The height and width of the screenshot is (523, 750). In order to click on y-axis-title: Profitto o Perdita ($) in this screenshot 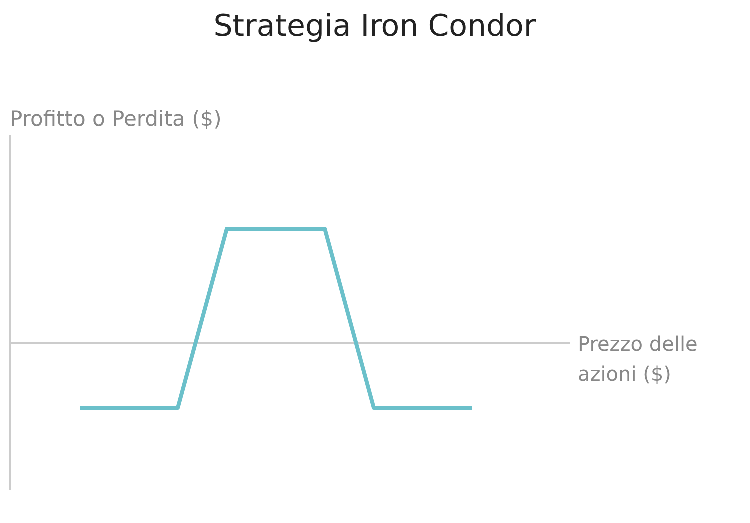, I will do `click(116, 119)`.